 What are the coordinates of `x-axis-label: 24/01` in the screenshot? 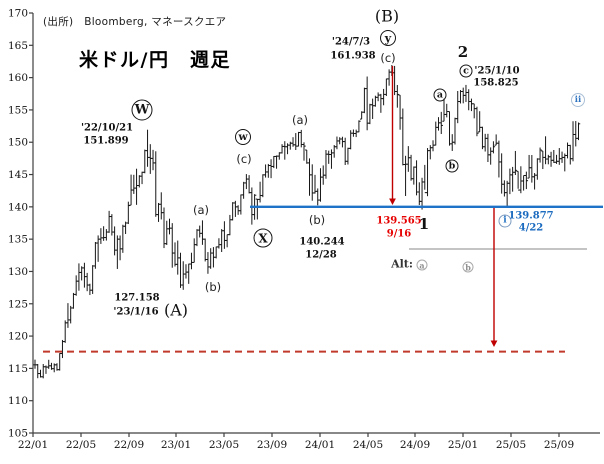 It's located at (320, 445).